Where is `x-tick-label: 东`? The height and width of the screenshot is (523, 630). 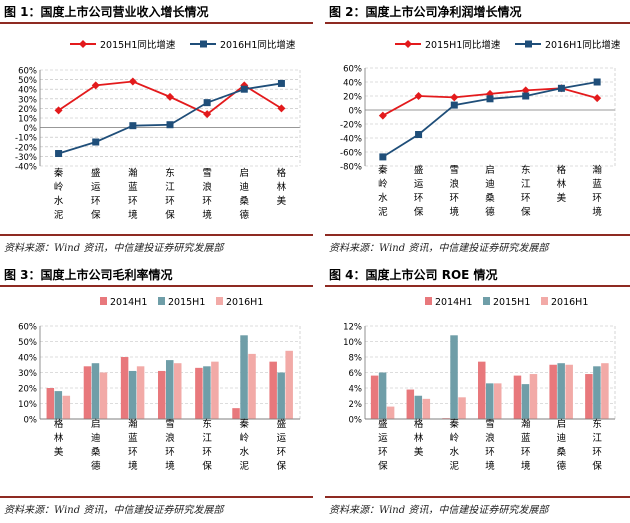 x-tick-label: 东 is located at coordinates (207, 424).